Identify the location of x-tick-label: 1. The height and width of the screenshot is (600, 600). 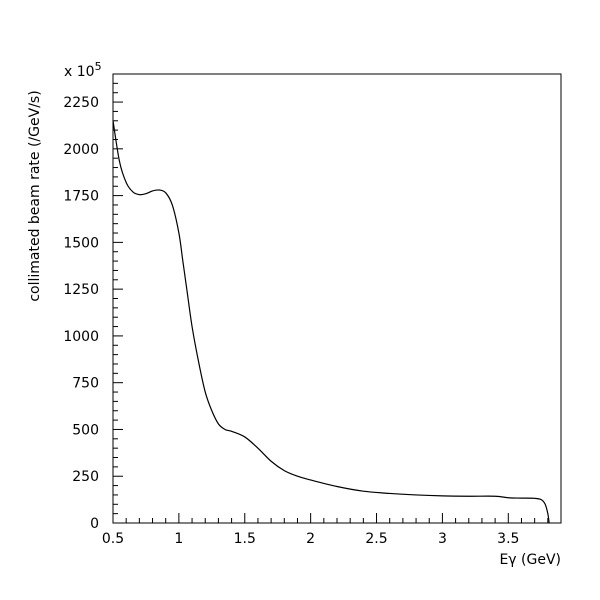
(178, 539).